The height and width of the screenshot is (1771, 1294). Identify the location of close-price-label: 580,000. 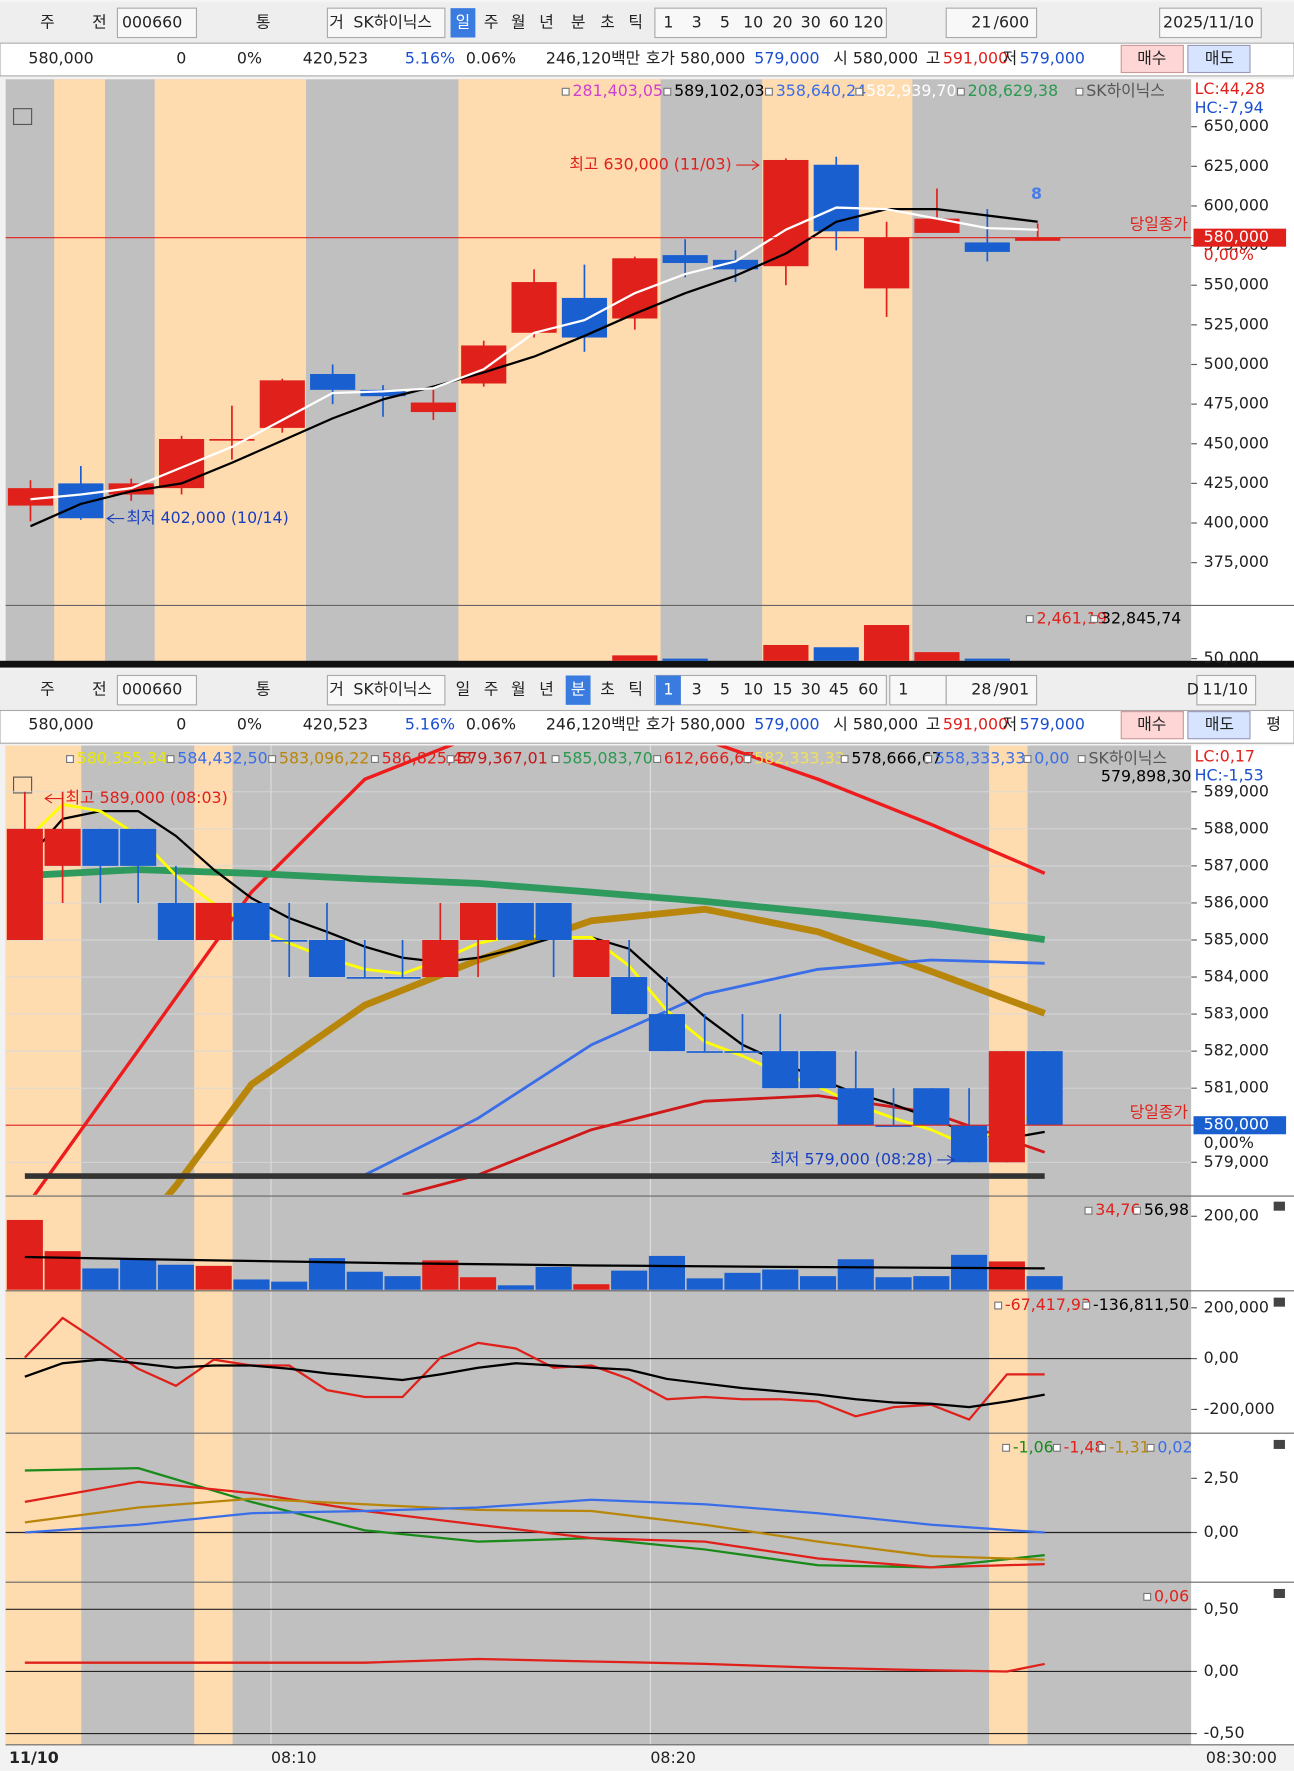
(1236, 1124).